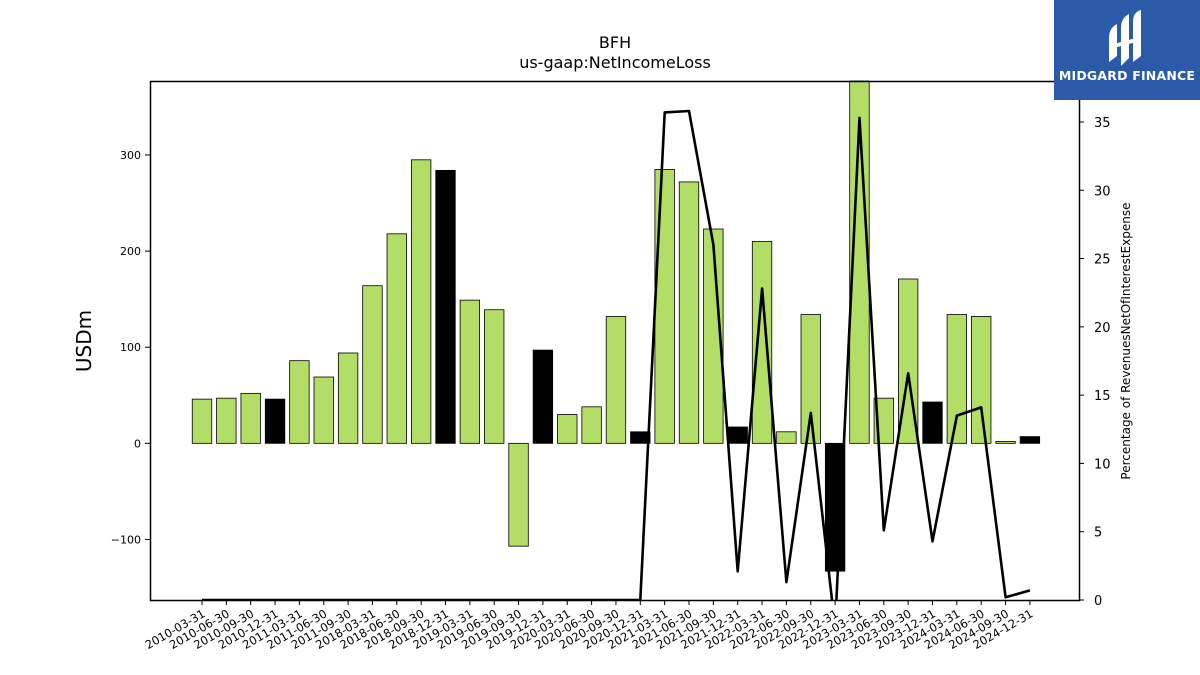  I want to click on brand-logo: MIDGARD FINANCE, so click(1127, 50).